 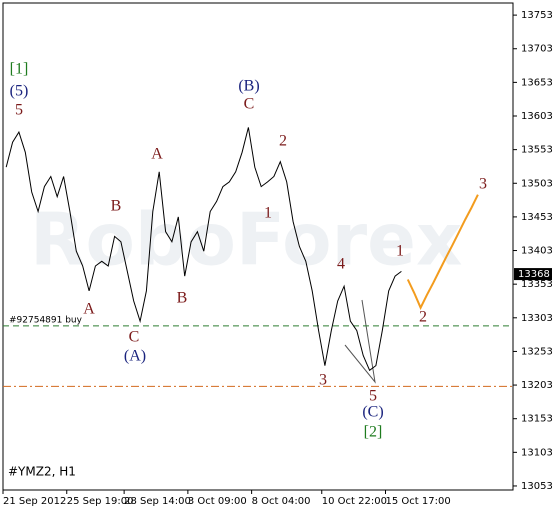 I want to click on y-tick-label: 13753, so click(x=537, y=15).